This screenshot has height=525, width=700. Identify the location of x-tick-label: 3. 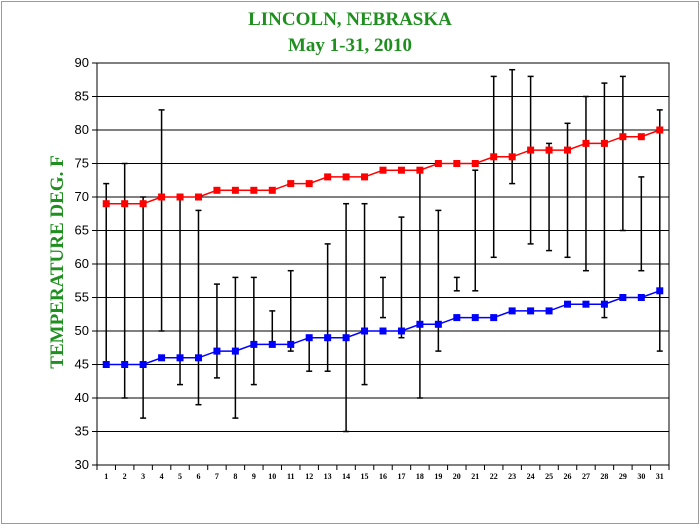
(143, 476).